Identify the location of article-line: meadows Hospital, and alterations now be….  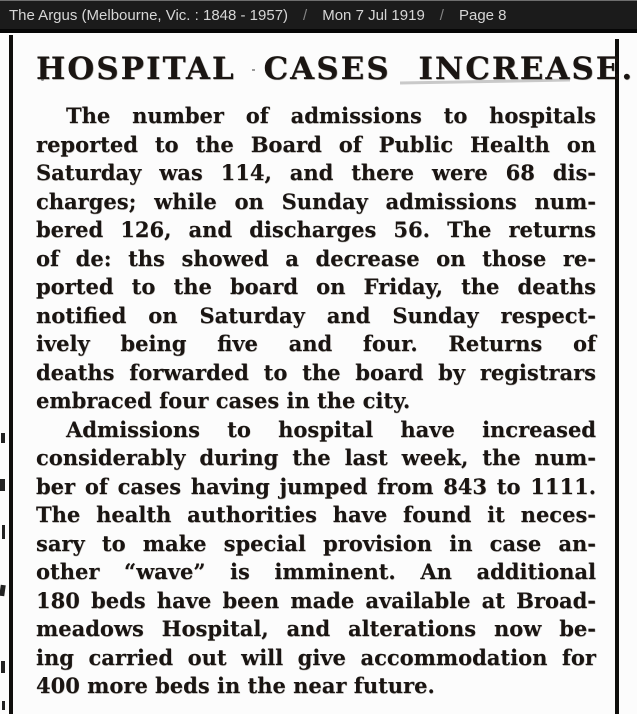
(316, 628).